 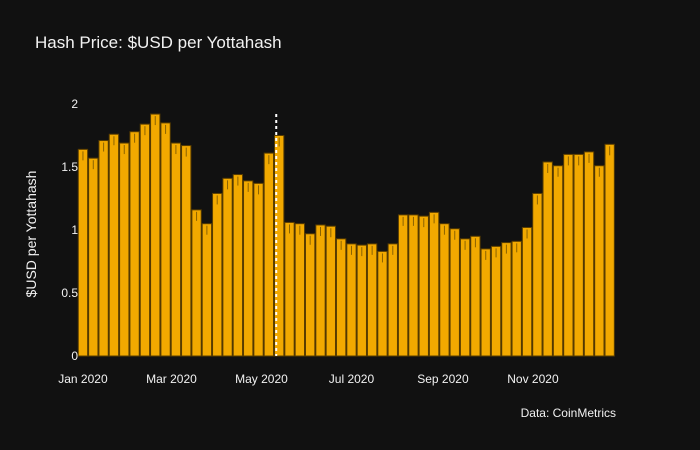 What do you see at coordinates (568, 413) in the screenshot?
I see `data-source-note: Data: CoinMetrics` at bounding box center [568, 413].